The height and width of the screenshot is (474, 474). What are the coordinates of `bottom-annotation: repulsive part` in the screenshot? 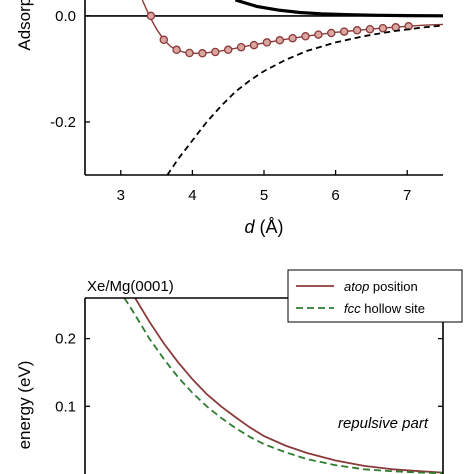 It's located at (383, 423).